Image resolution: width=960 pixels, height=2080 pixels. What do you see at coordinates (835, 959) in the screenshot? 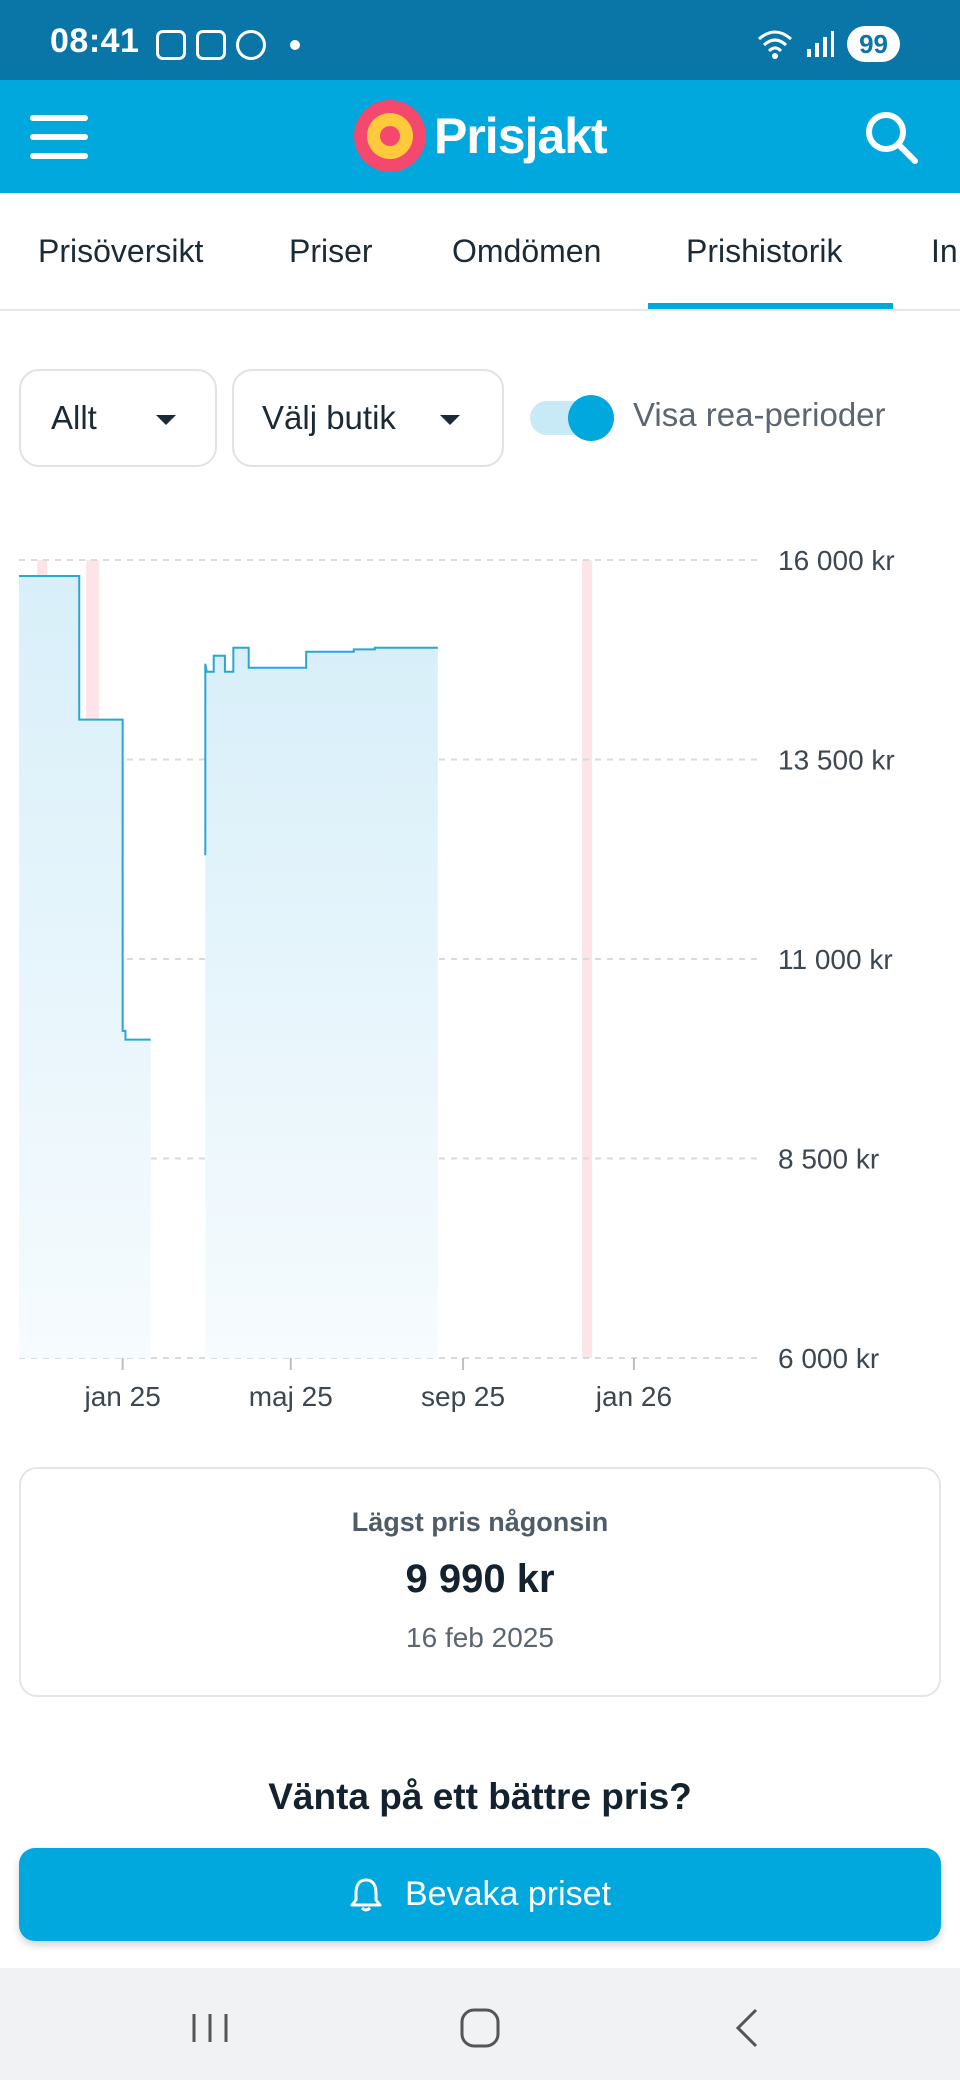
I see `y-tick-label: 11 000 kr` at bounding box center [835, 959].